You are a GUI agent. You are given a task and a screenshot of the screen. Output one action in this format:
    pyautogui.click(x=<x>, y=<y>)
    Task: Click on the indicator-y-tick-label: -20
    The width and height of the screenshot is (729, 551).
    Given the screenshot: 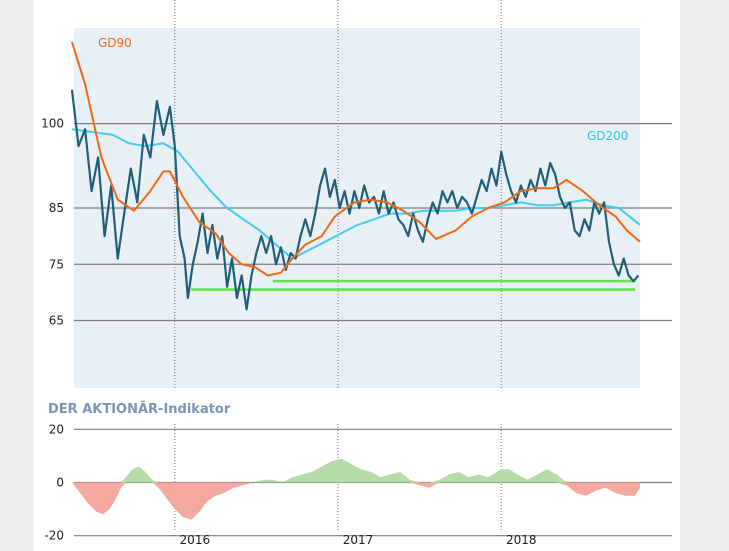 What is the action you would take?
    pyautogui.click(x=54, y=536)
    